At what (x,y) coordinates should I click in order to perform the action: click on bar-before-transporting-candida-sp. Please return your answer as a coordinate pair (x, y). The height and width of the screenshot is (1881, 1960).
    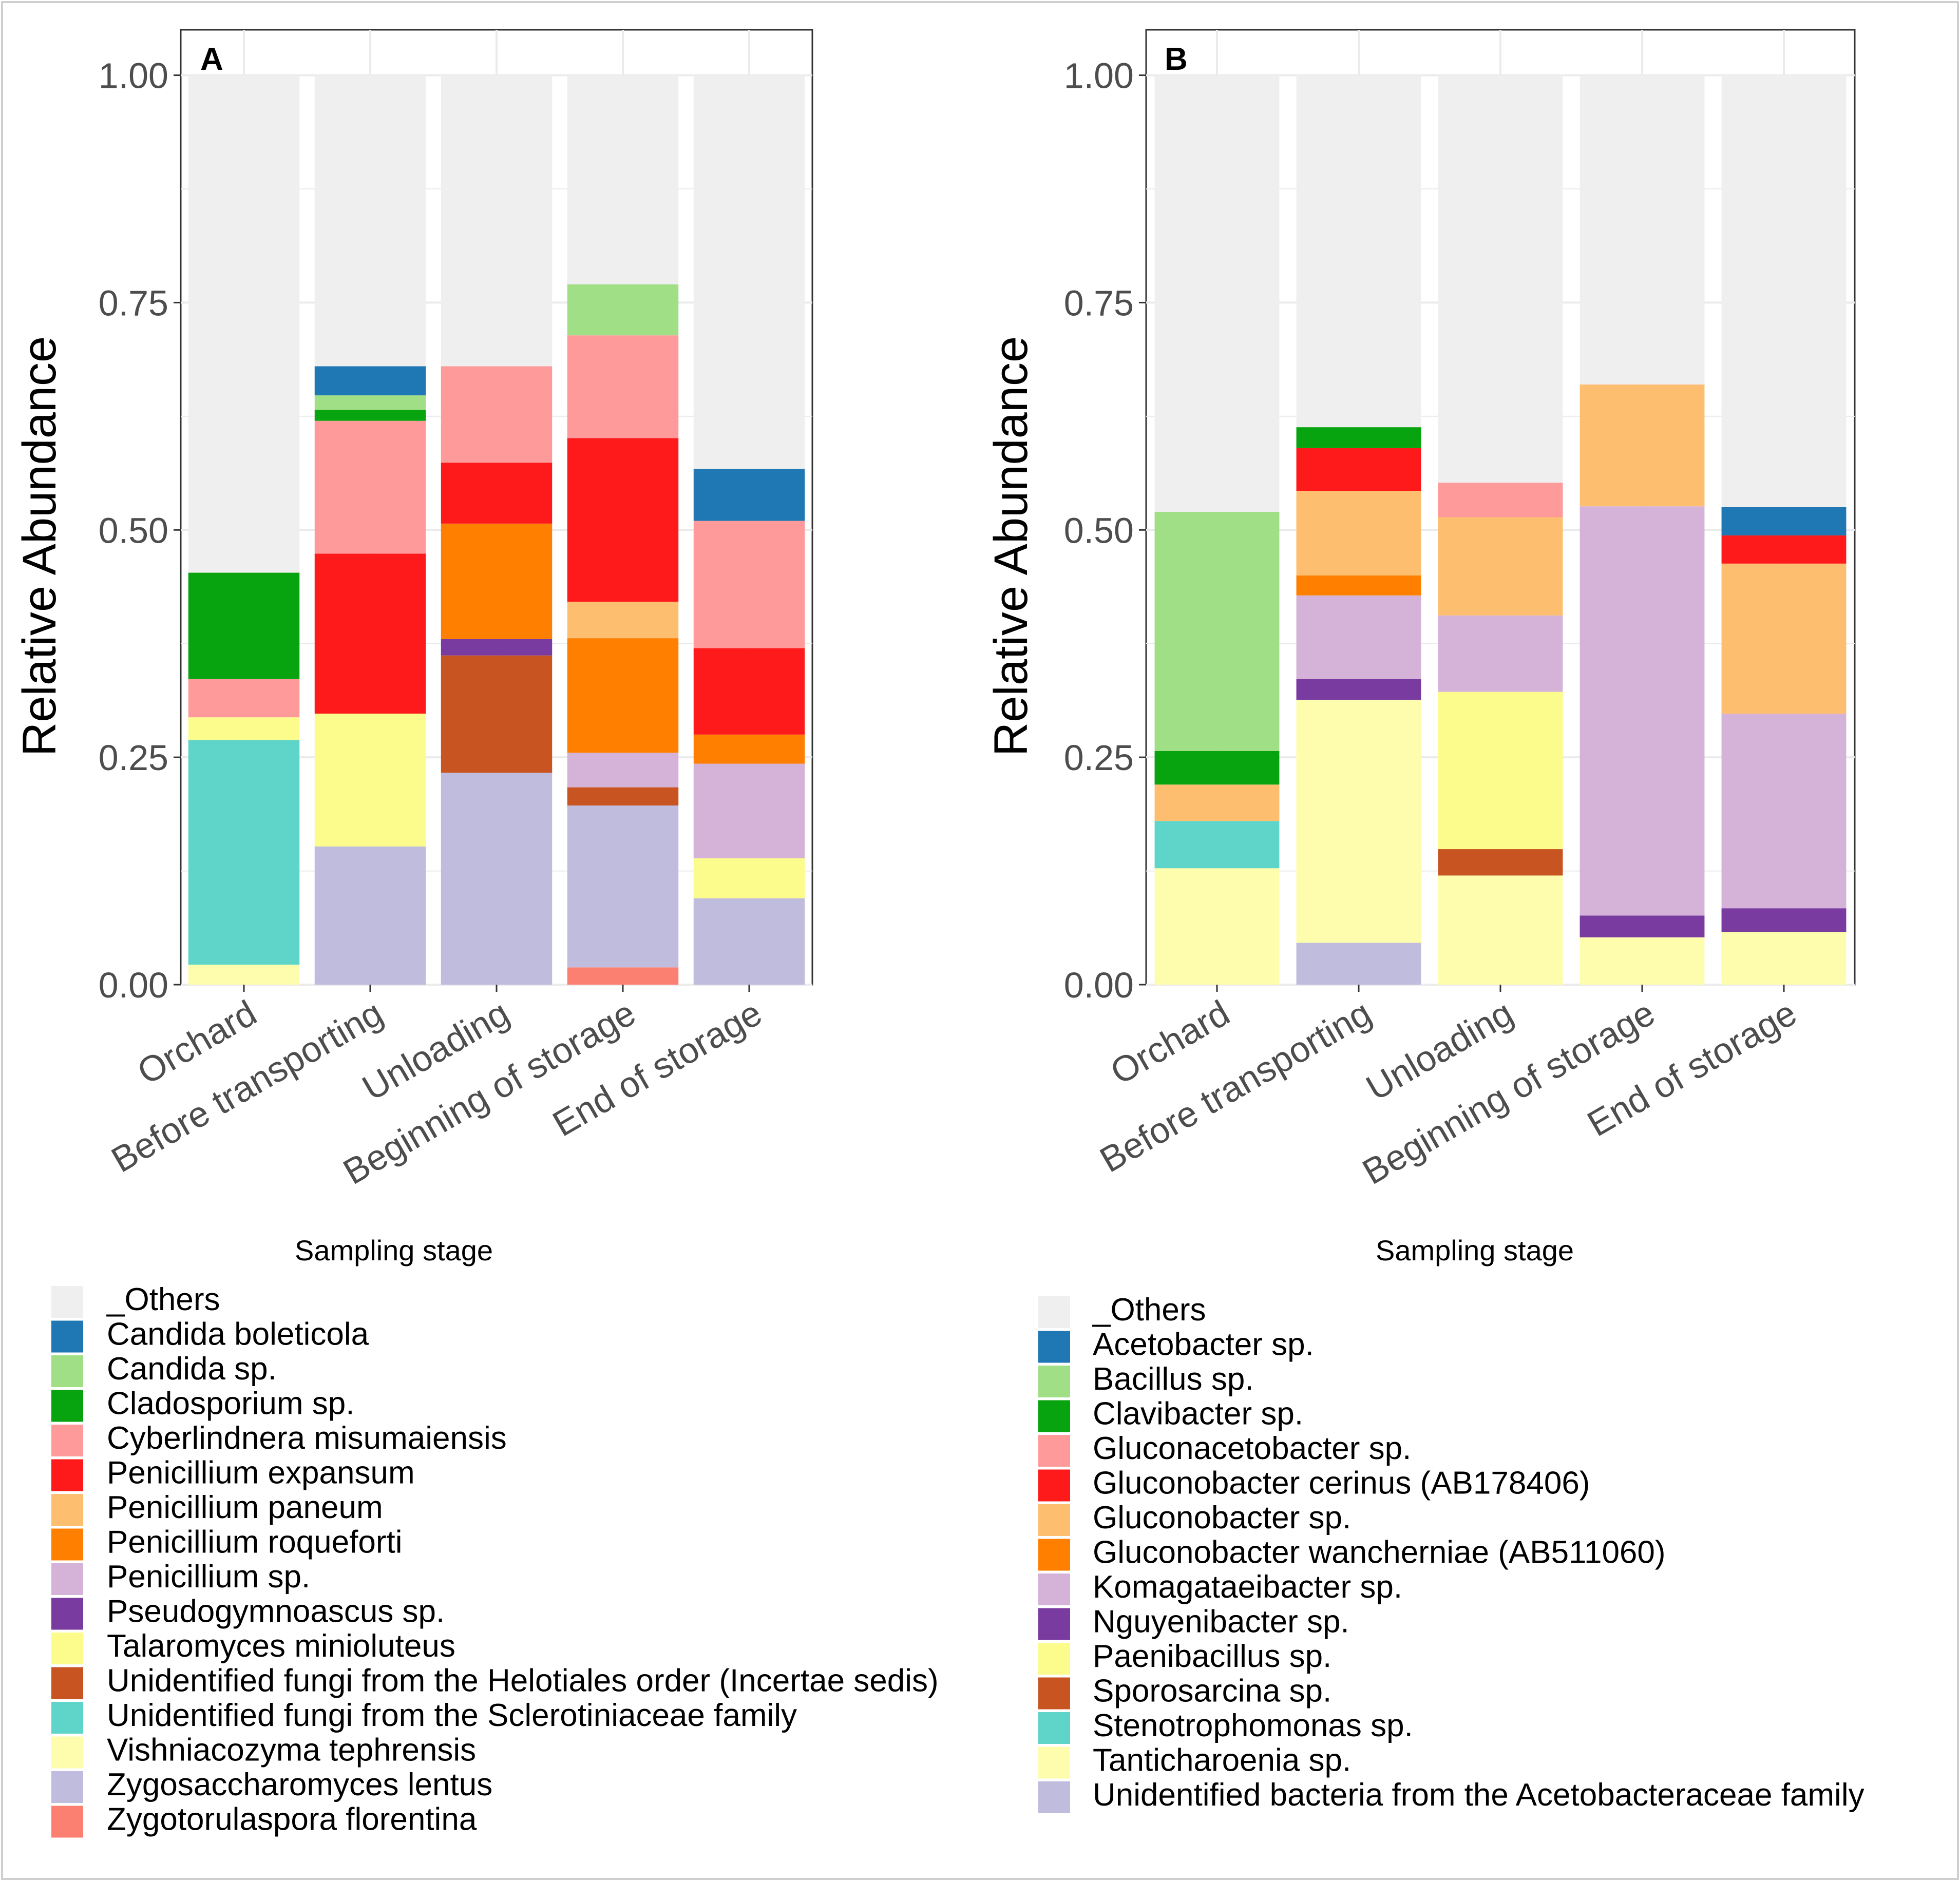
    Looking at the image, I should click on (370, 402).